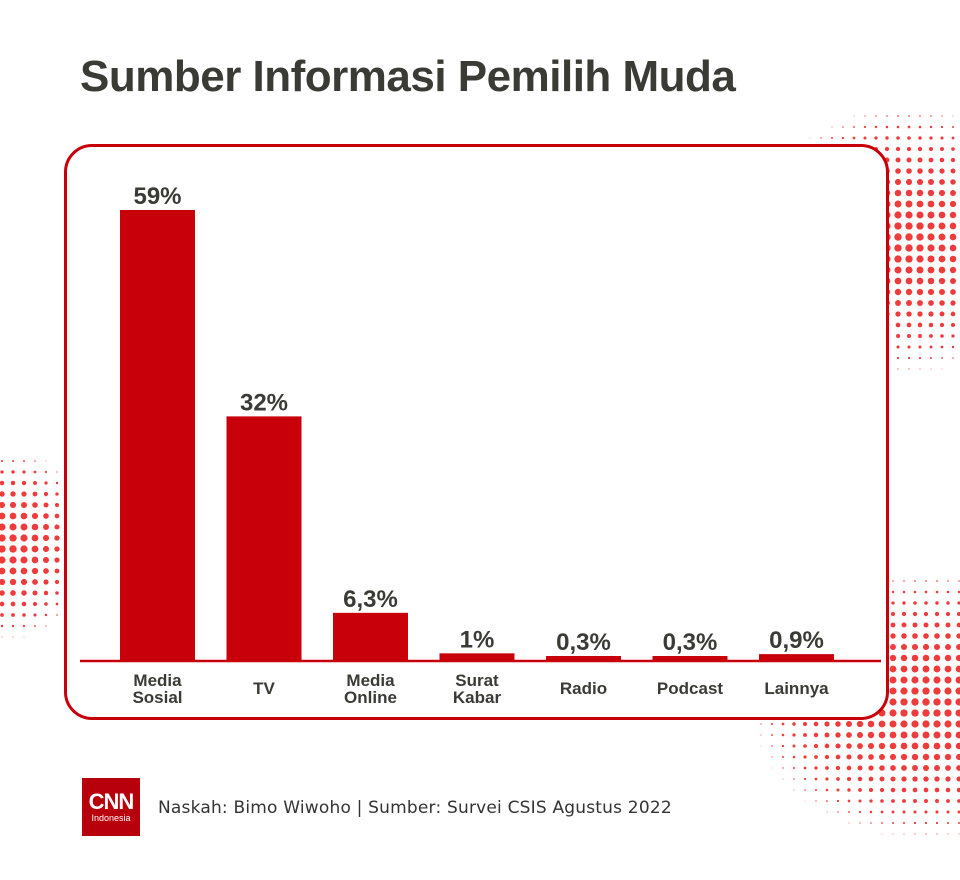 The height and width of the screenshot is (880, 960). What do you see at coordinates (157, 697) in the screenshot?
I see `category-label: Sosial` at bounding box center [157, 697].